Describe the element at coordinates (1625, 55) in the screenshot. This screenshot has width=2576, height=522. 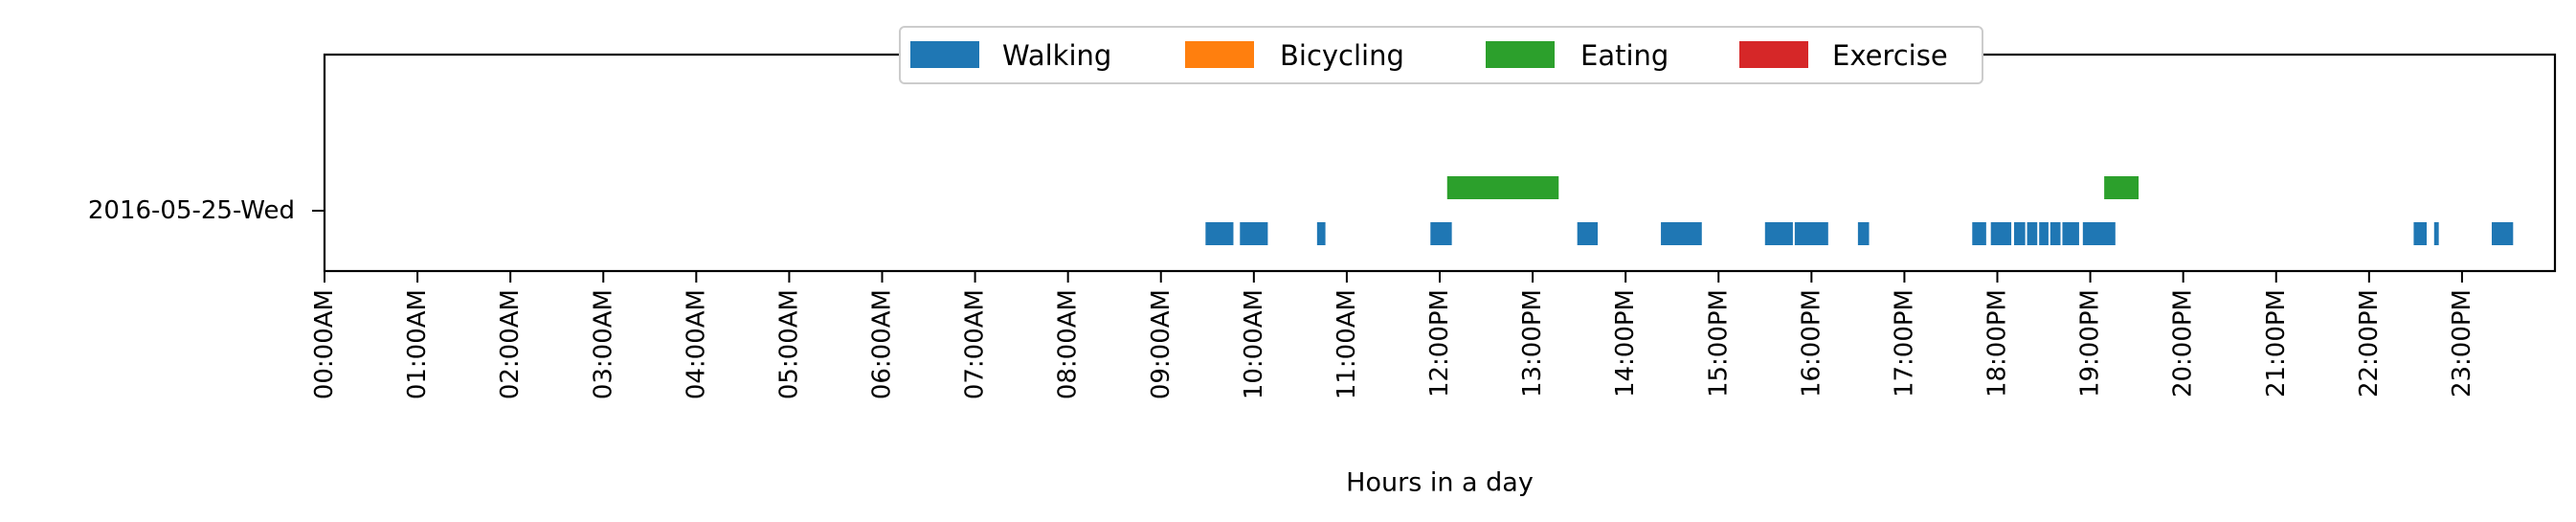
I see `eating-legend-label: Eating` at that location.